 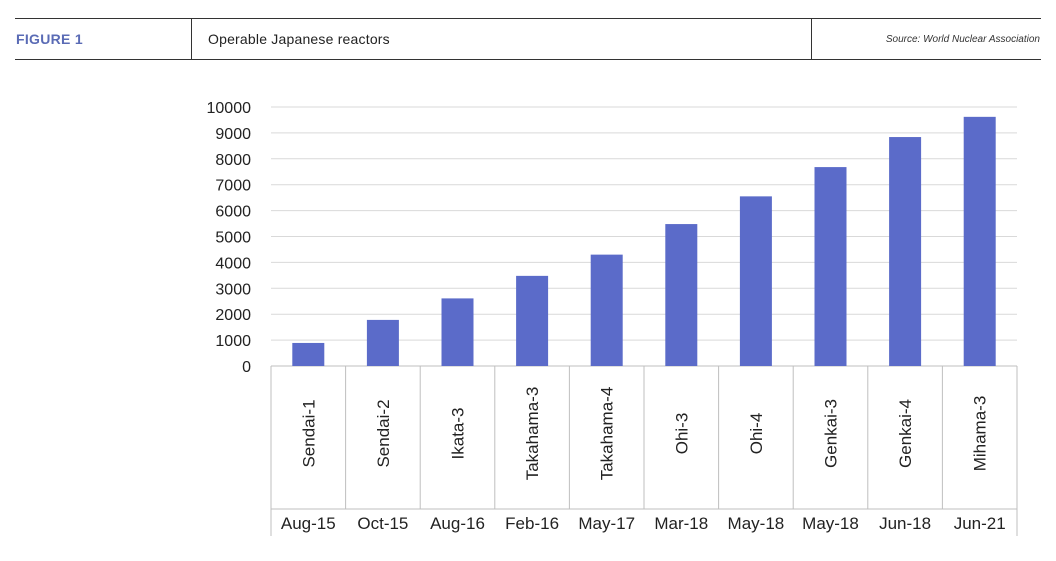 I want to click on category-label: Ohi-4, so click(x=756, y=434).